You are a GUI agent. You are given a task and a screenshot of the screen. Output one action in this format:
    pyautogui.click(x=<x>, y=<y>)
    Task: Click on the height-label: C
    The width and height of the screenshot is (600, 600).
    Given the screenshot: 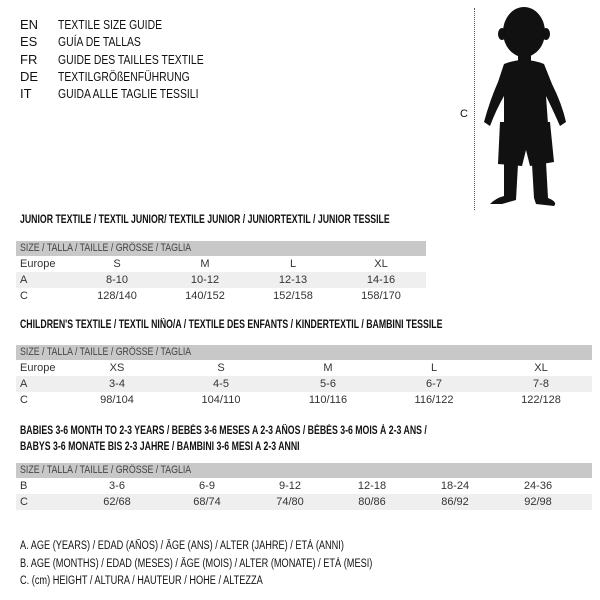 What is the action you would take?
    pyautogui.click(x=464, y=114)
    